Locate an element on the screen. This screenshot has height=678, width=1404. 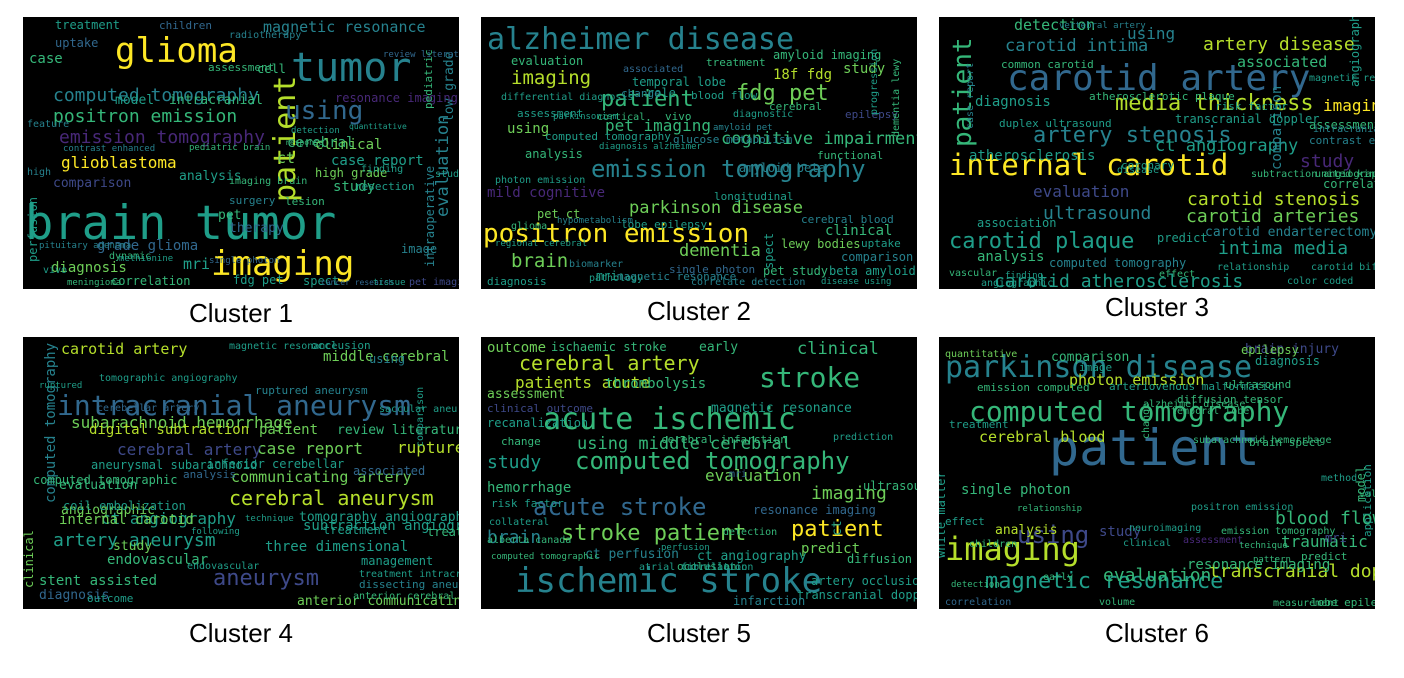
word-cloud-term: amyloid beta is located at coordinates (782, 168).